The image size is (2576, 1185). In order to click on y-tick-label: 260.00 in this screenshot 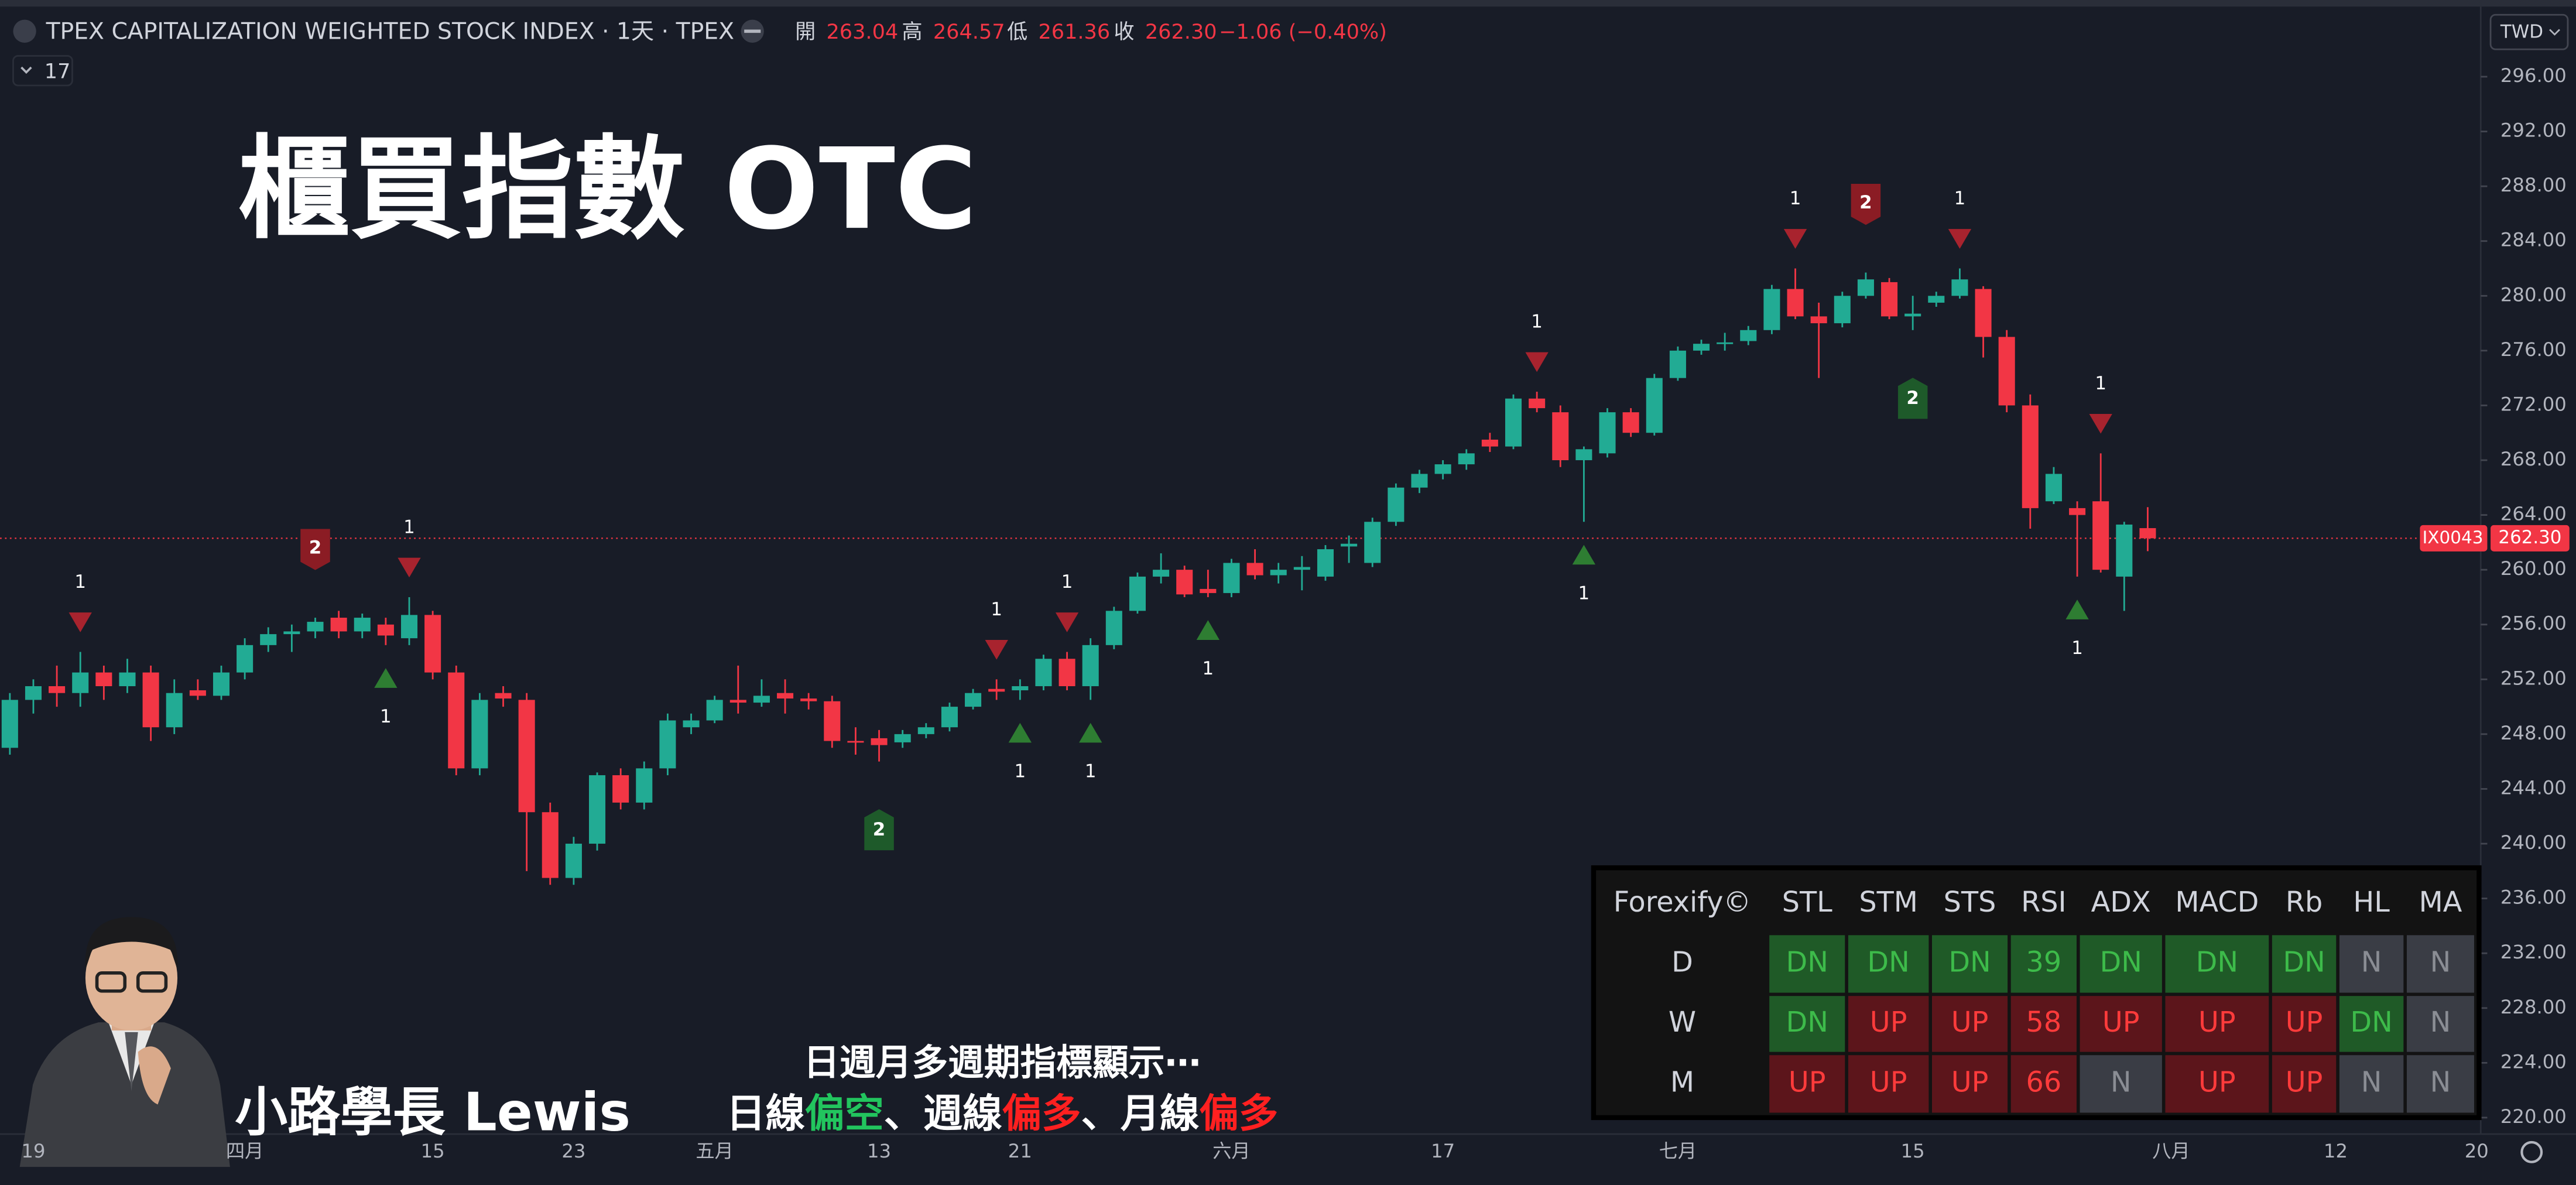, I will do `click(2533, 568)`.